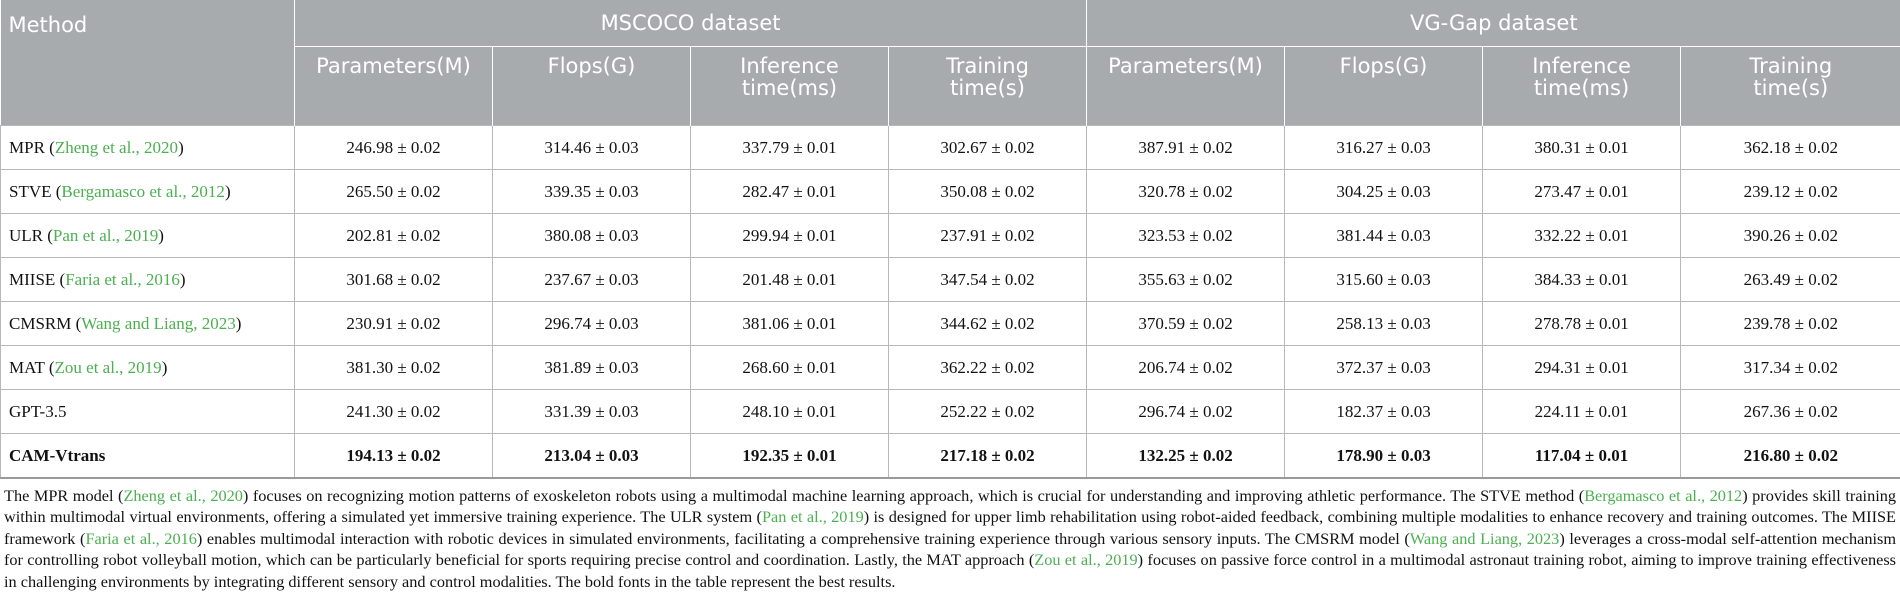 The width and height of the screenshot is (1900, 592). I want to click on value-cell: 362.18 ± 0.02, so click(1790, 147).